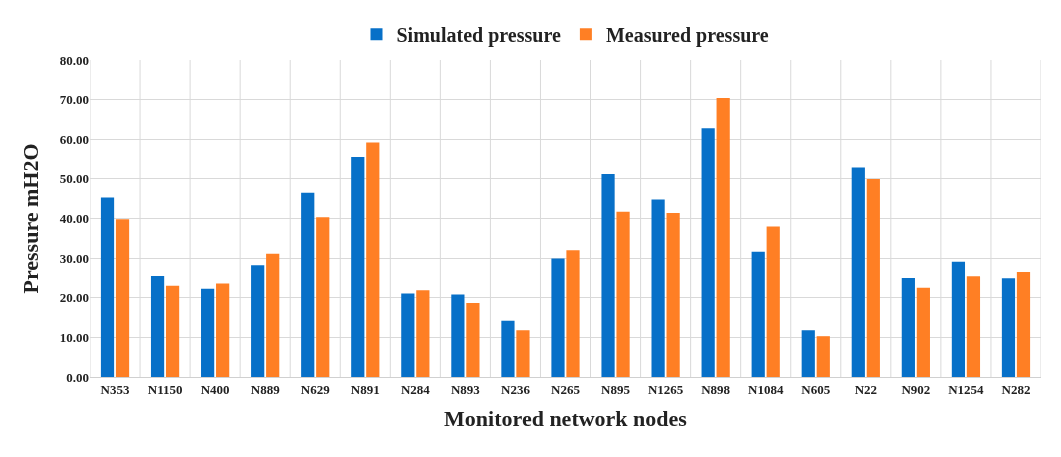 This screenshot has height=457, width=1061. Describe the element at coordinates (74, 298) in the screenshot. I see `y-tick-label: 20.00` at that location.